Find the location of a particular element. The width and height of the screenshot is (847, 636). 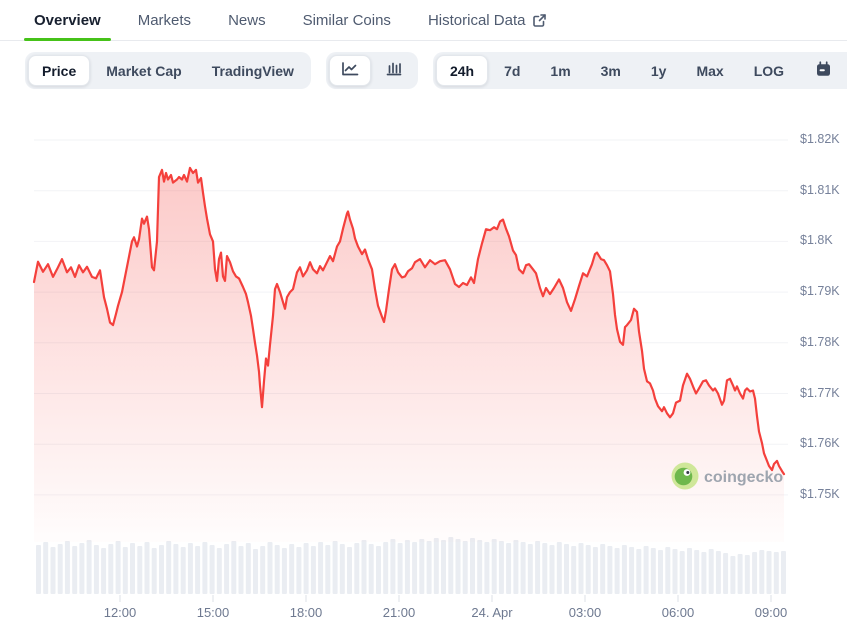

log-scale-button: LOG is located at coordinates (769, 70).